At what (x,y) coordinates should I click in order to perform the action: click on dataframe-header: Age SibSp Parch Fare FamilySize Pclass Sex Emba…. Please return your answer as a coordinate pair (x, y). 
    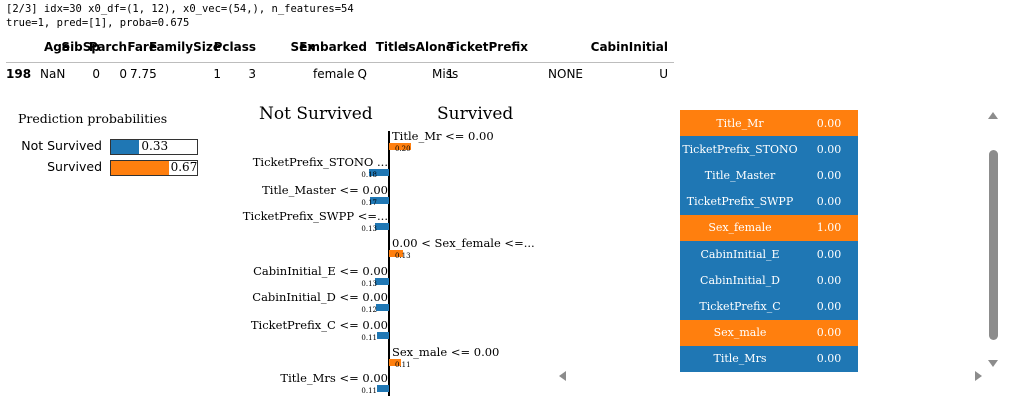
    Looking at the image, I should click on (340, 49).